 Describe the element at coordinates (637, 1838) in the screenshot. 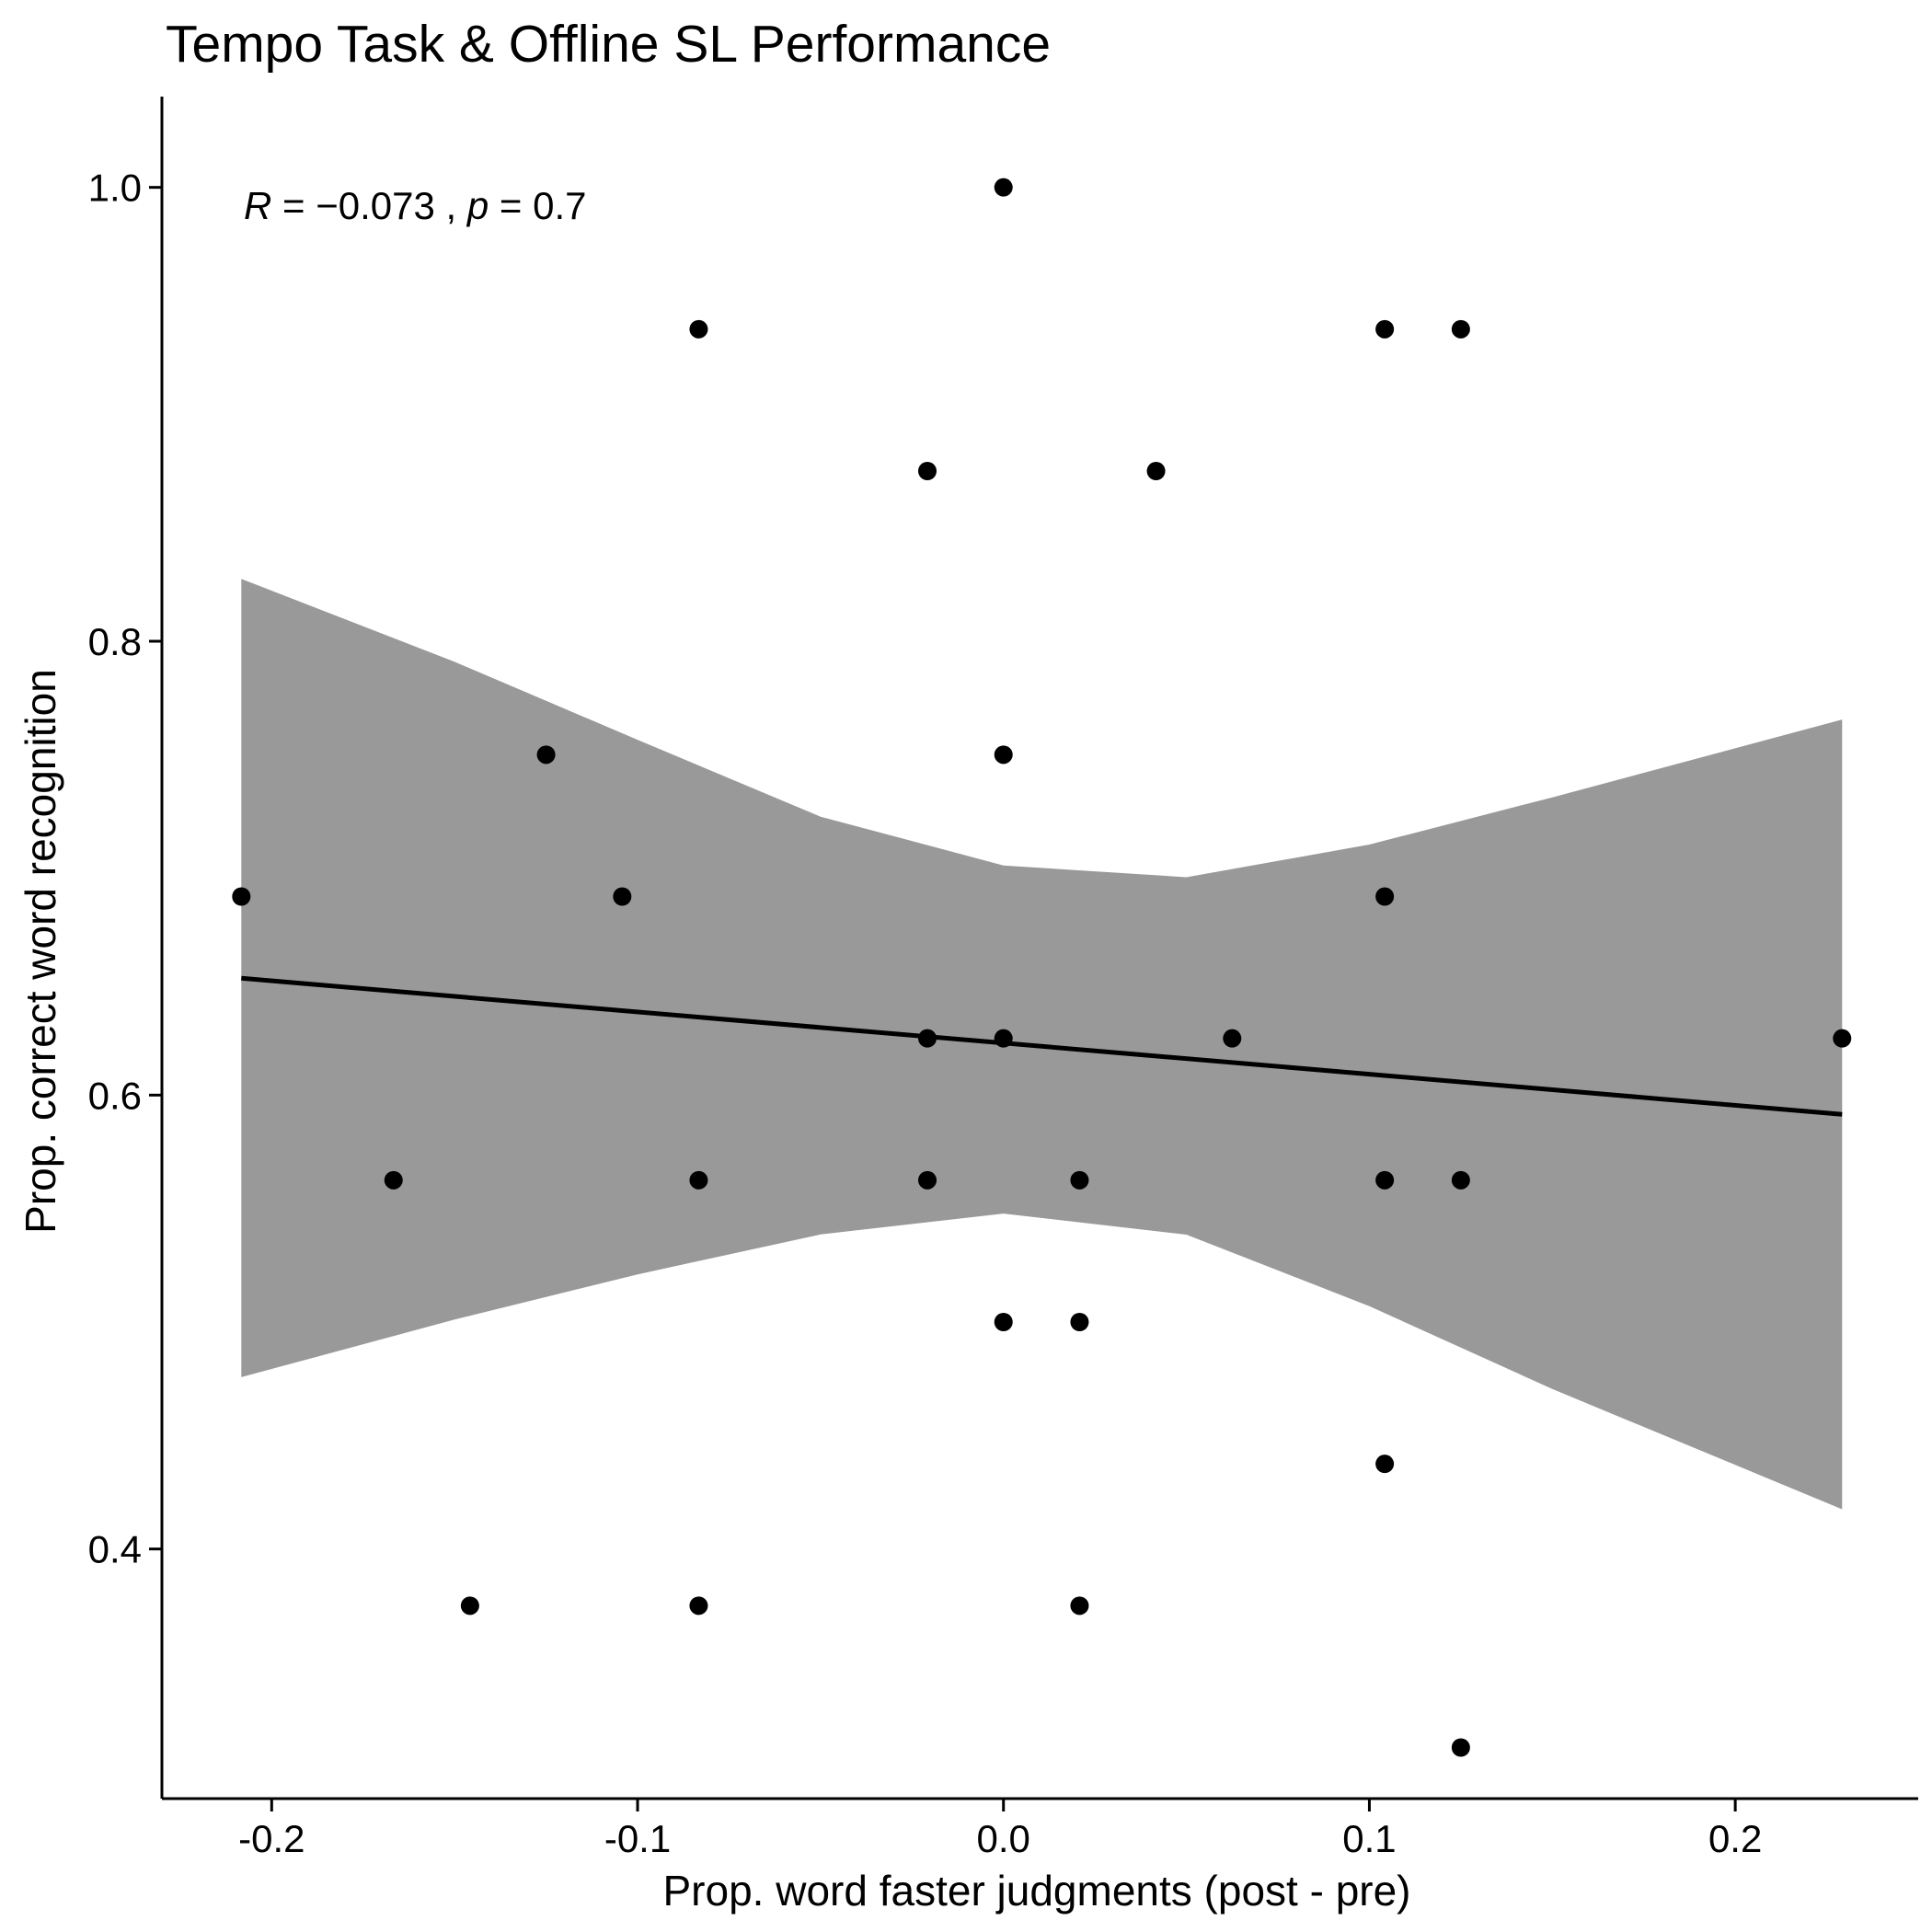

I see `x-tick-label: -0.1` at that location.